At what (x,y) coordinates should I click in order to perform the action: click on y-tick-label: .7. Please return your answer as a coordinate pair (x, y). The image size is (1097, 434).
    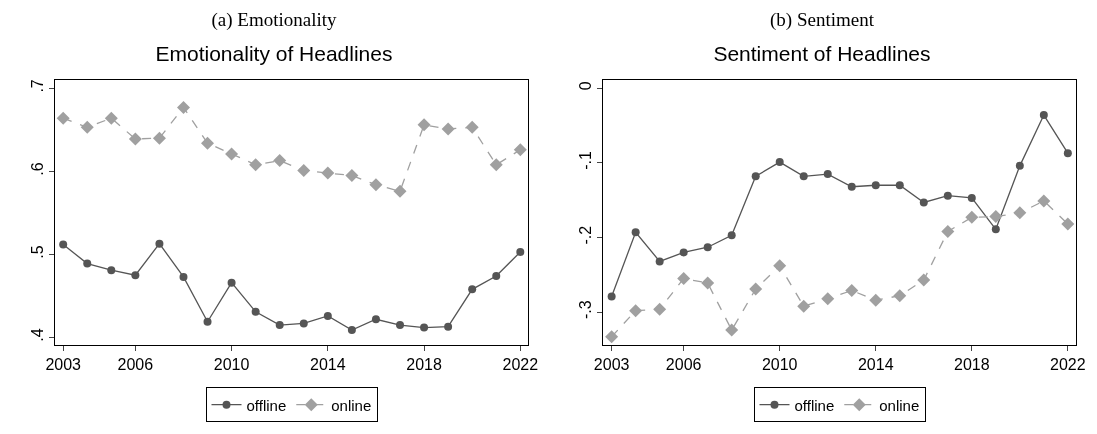
    Looking at the image, I should click on (37, 86).